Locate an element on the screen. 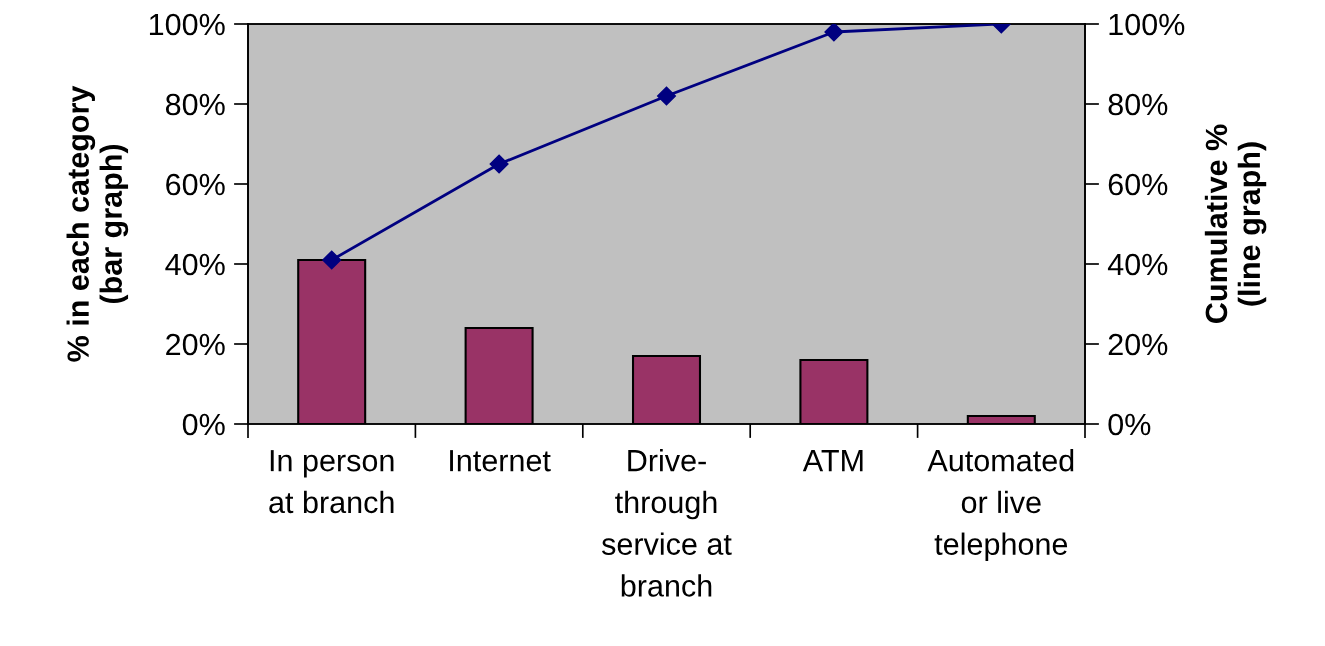 This screenshot has width=1325, height=646. y2-tick-label: 40% is located at coordinates (1137, 264).